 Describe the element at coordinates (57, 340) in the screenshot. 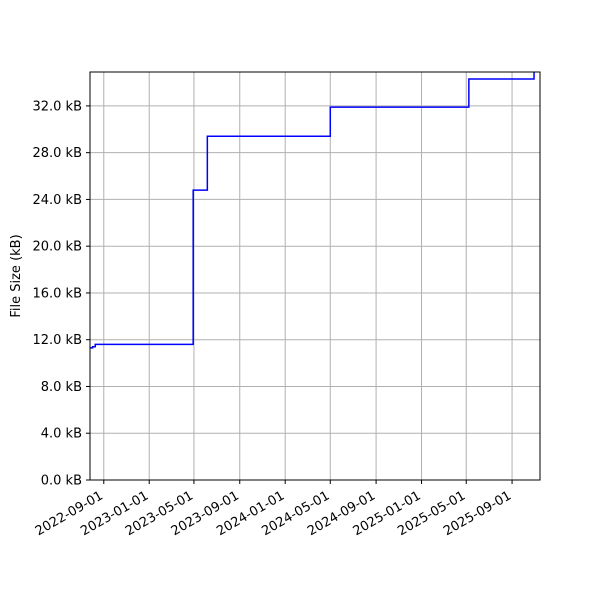

I see `y-tick-label: 12.0 kB` at that location.